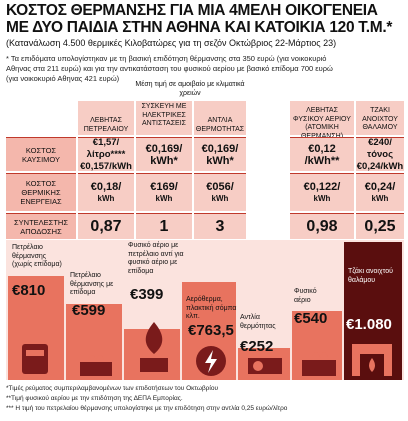  I want to click on gas-burner-icon, so click(319, 364).